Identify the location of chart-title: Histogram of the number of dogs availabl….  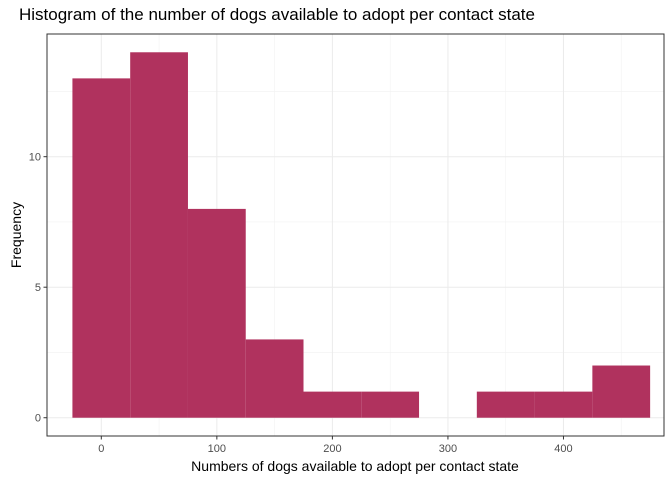
(277, 14).